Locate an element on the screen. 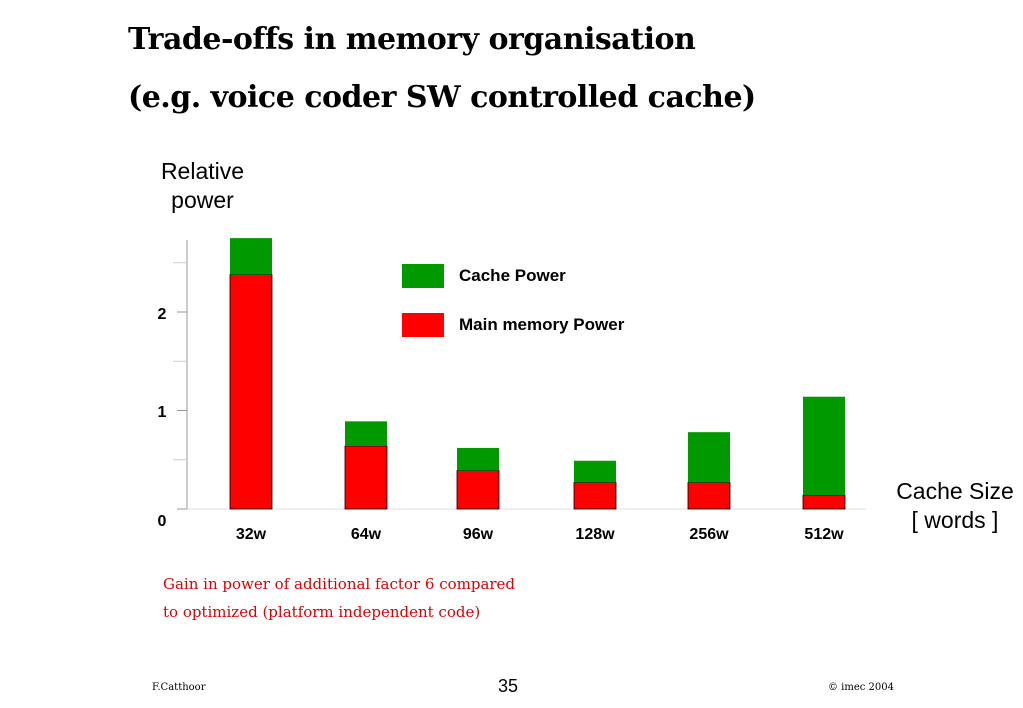 The height and width of the screenshot is (708, 1023). y-tick-label-2: 2 is located at coordinates (162, 314).